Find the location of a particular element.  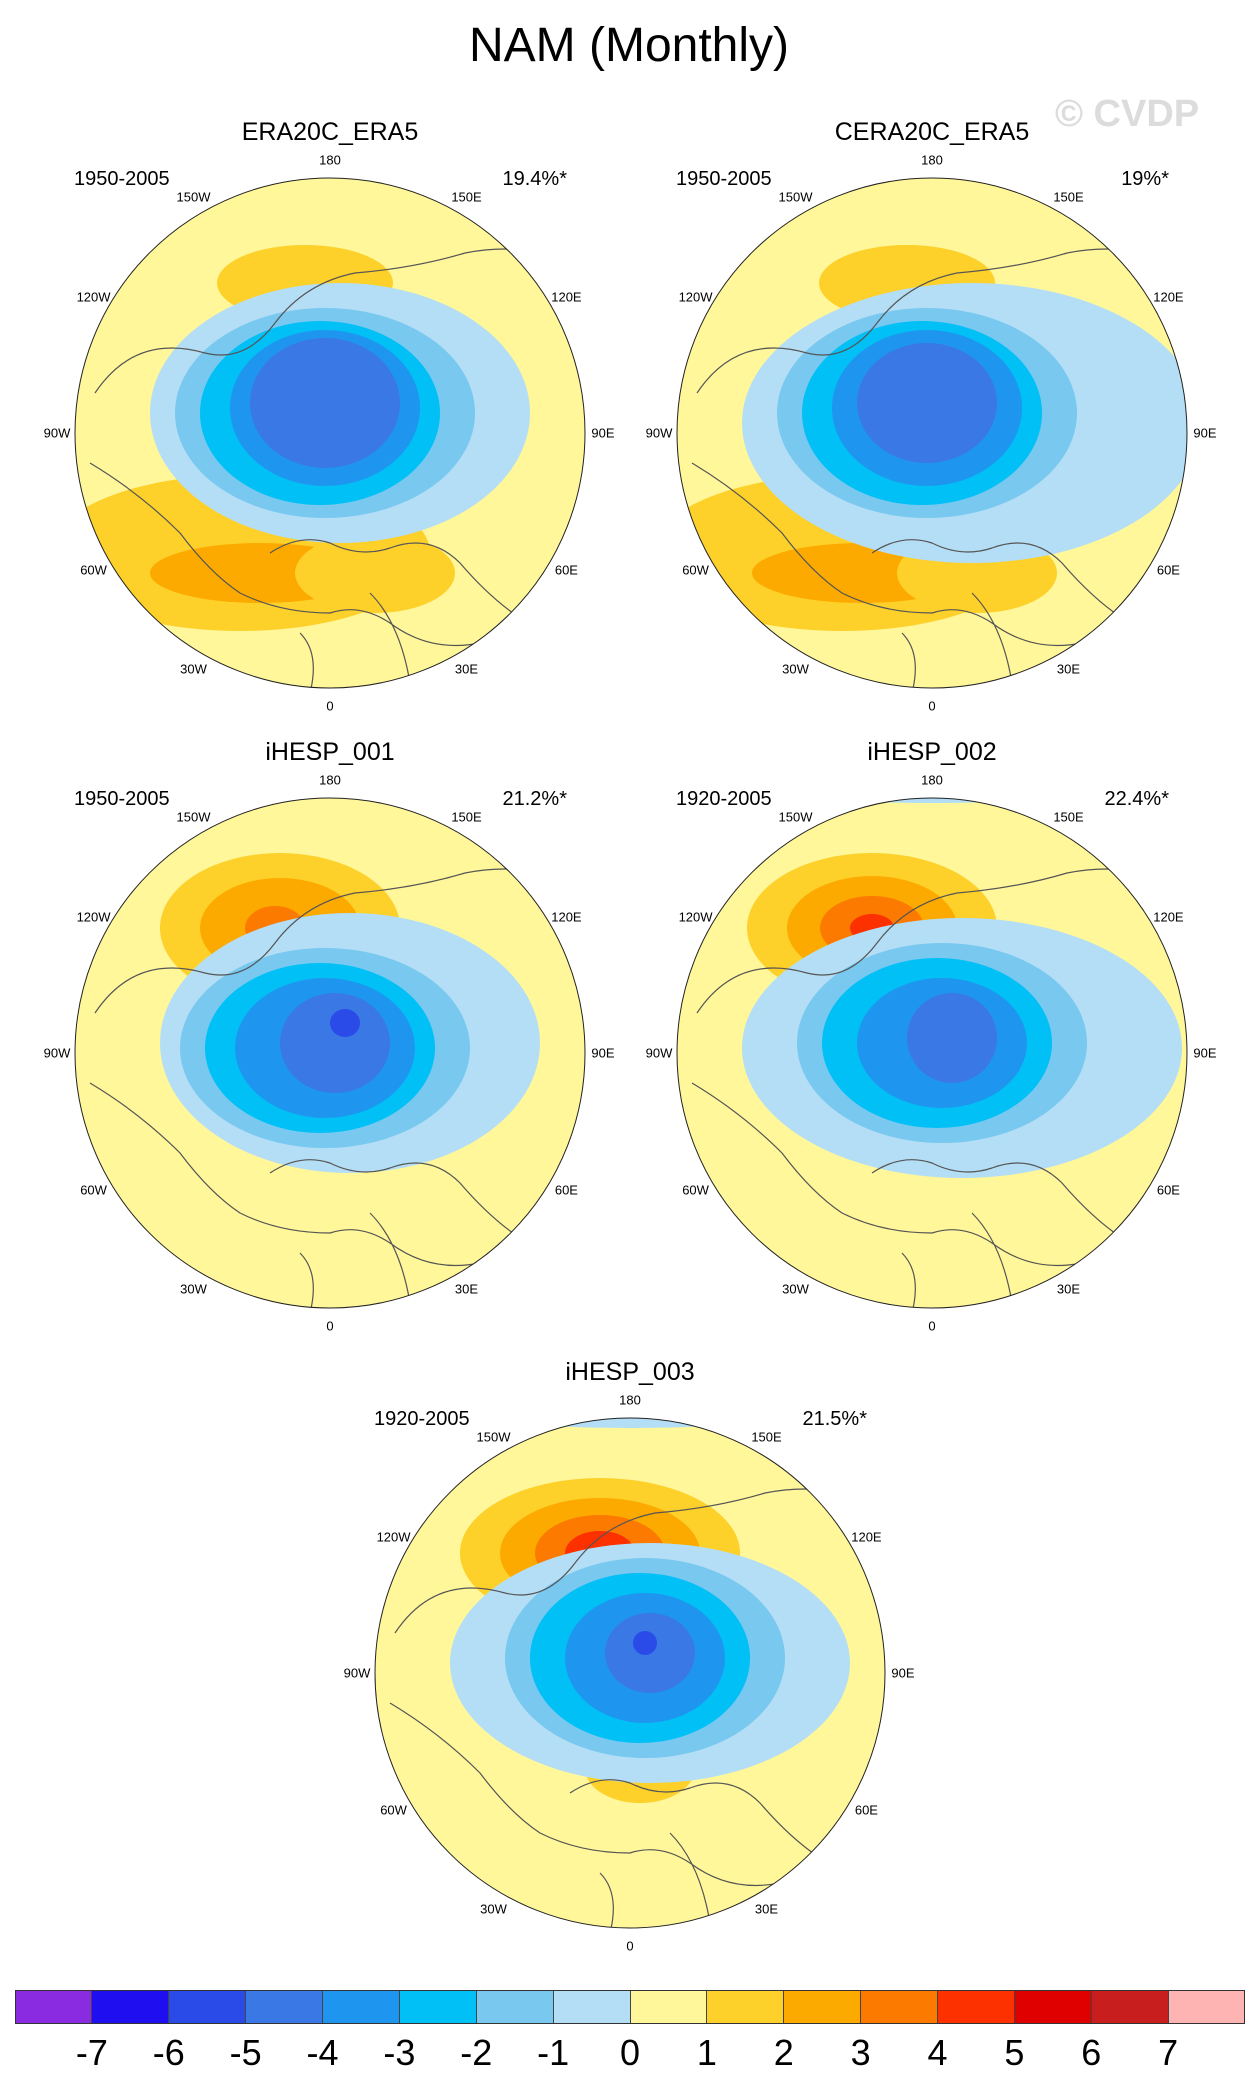

panel-title: iHESP_003 is located at coordinates (630, 1372).